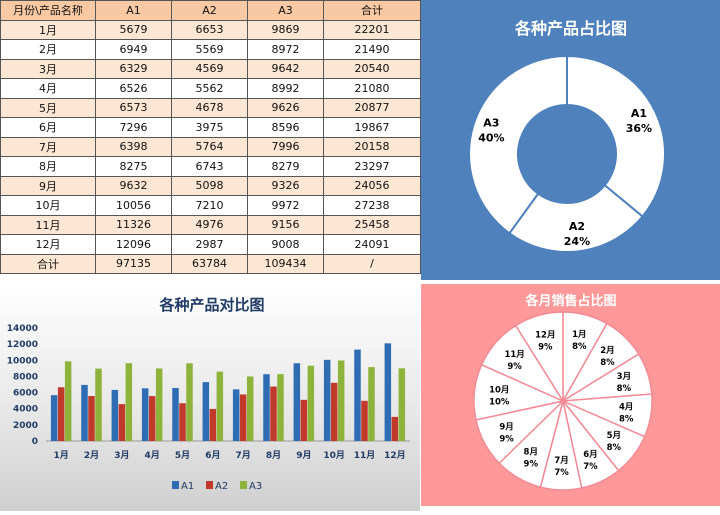  Describe the element at coordinates (48, 146) in the screenshot. I see `table-cell: 7月` at that location.